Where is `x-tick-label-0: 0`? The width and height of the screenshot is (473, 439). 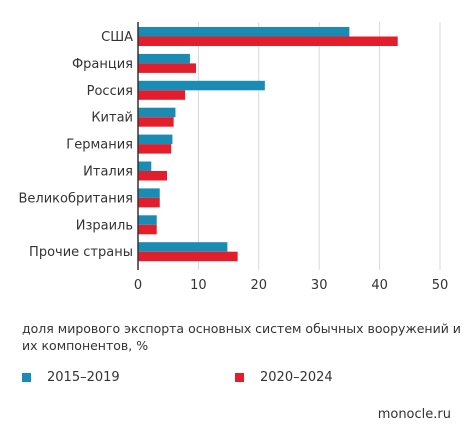 x-tick-label-0: 0 is located at coordinates (138, 285).